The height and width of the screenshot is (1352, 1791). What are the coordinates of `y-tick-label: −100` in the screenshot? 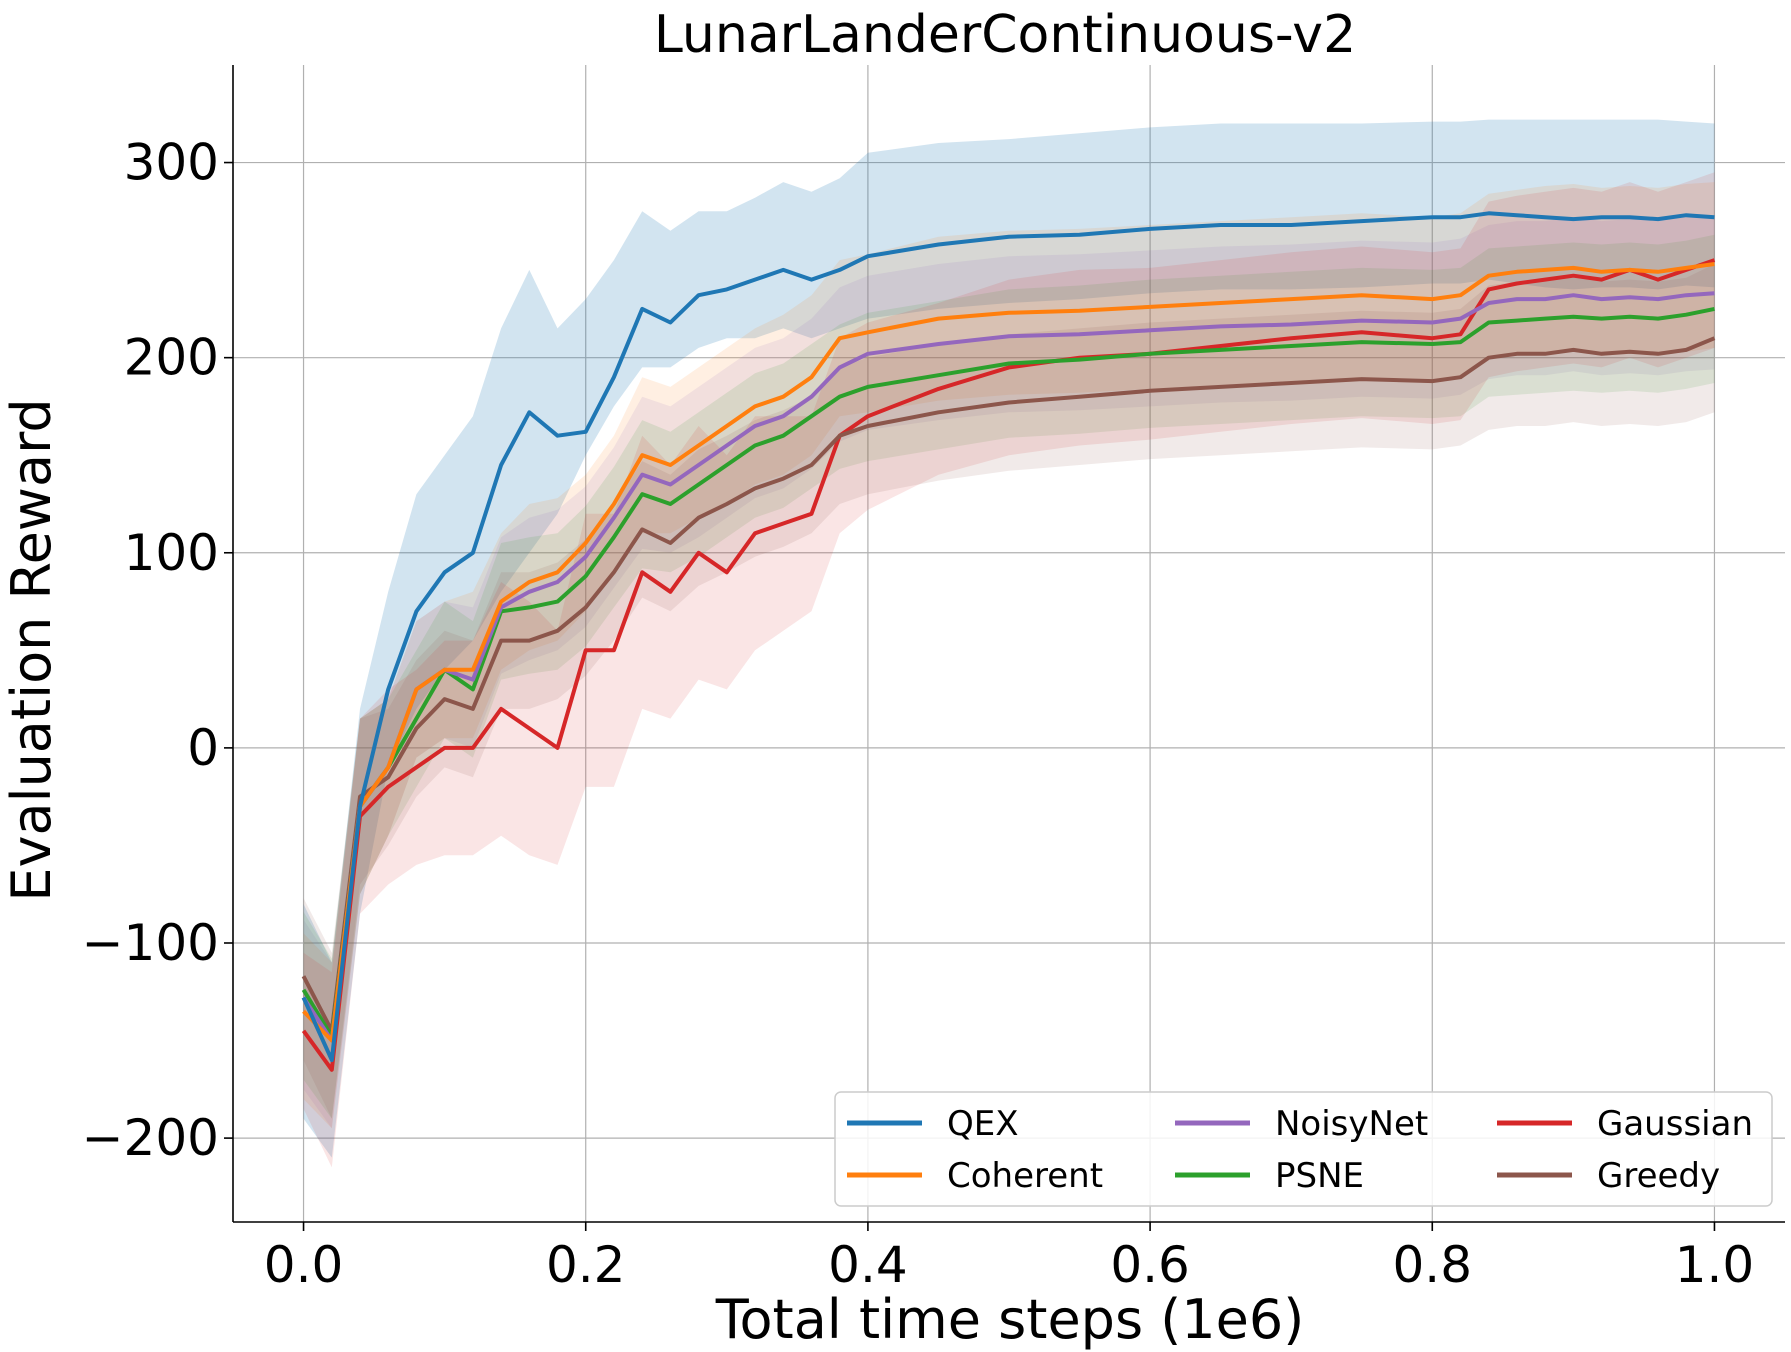 It's located at (150, 943).